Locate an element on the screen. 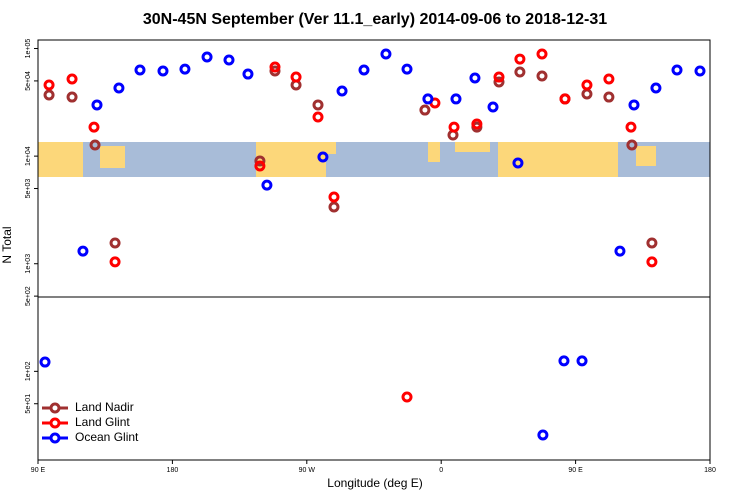  y-axis-label: N Total is located at coordinates (7, 244).